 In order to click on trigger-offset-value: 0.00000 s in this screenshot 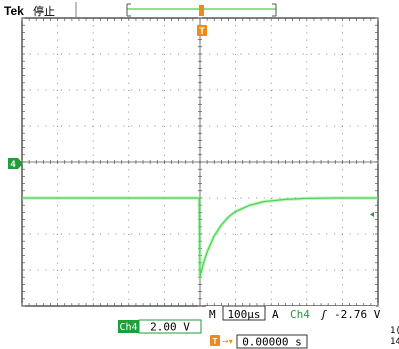, I will do `click(272, 342)`.